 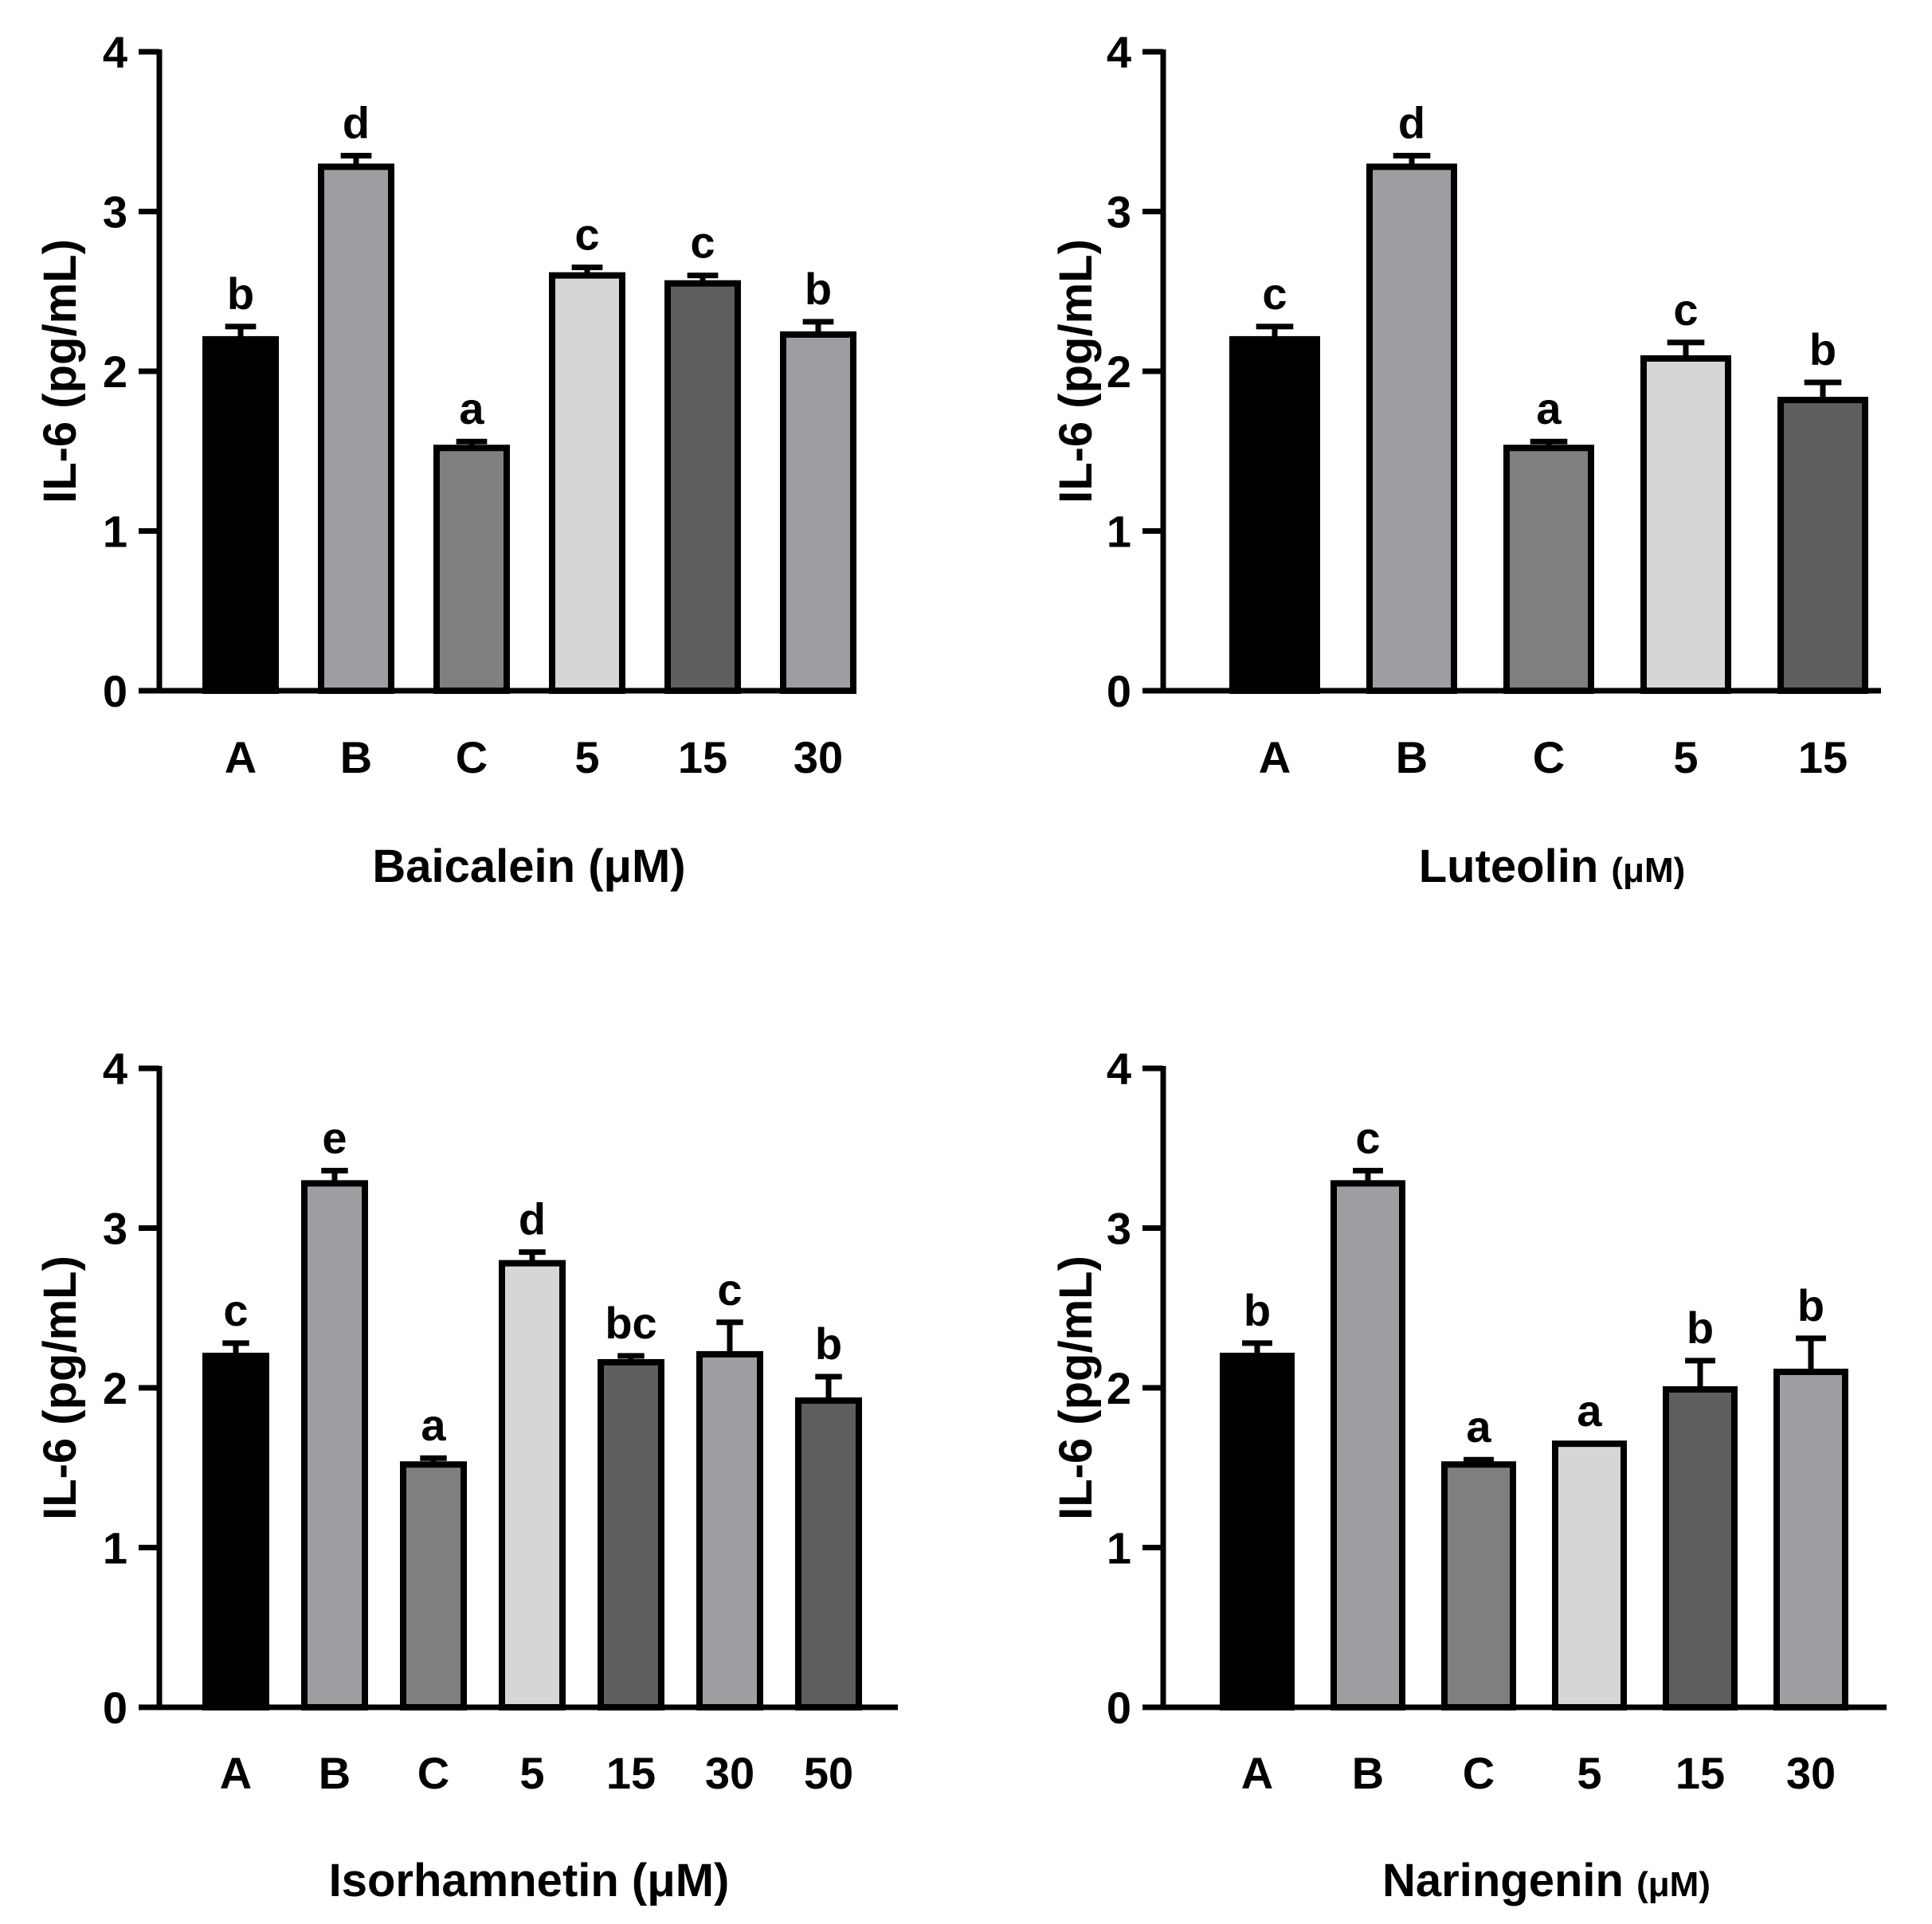 I want to click on significance-label: bc, so click(x=630, y=1323).